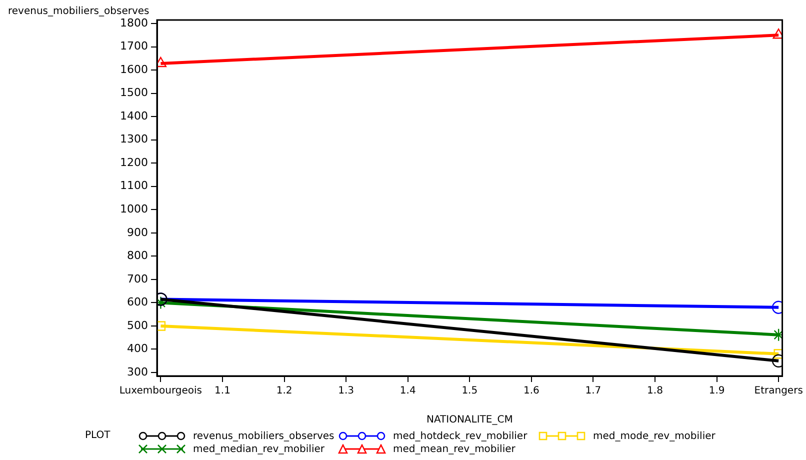 The width and height of the screenshot is (806, 460). Describe the element at coordinates (137, 349) in the screenshot. I see `y-tick-label: 400` at that location.